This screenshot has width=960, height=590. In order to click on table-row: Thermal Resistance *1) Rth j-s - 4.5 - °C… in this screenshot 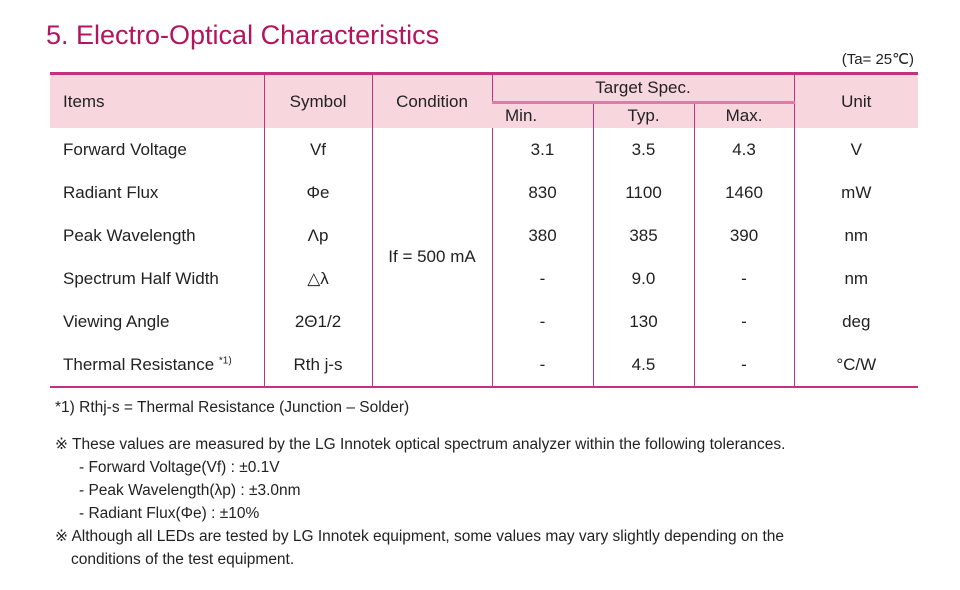, I will do `click(484, 365)`.